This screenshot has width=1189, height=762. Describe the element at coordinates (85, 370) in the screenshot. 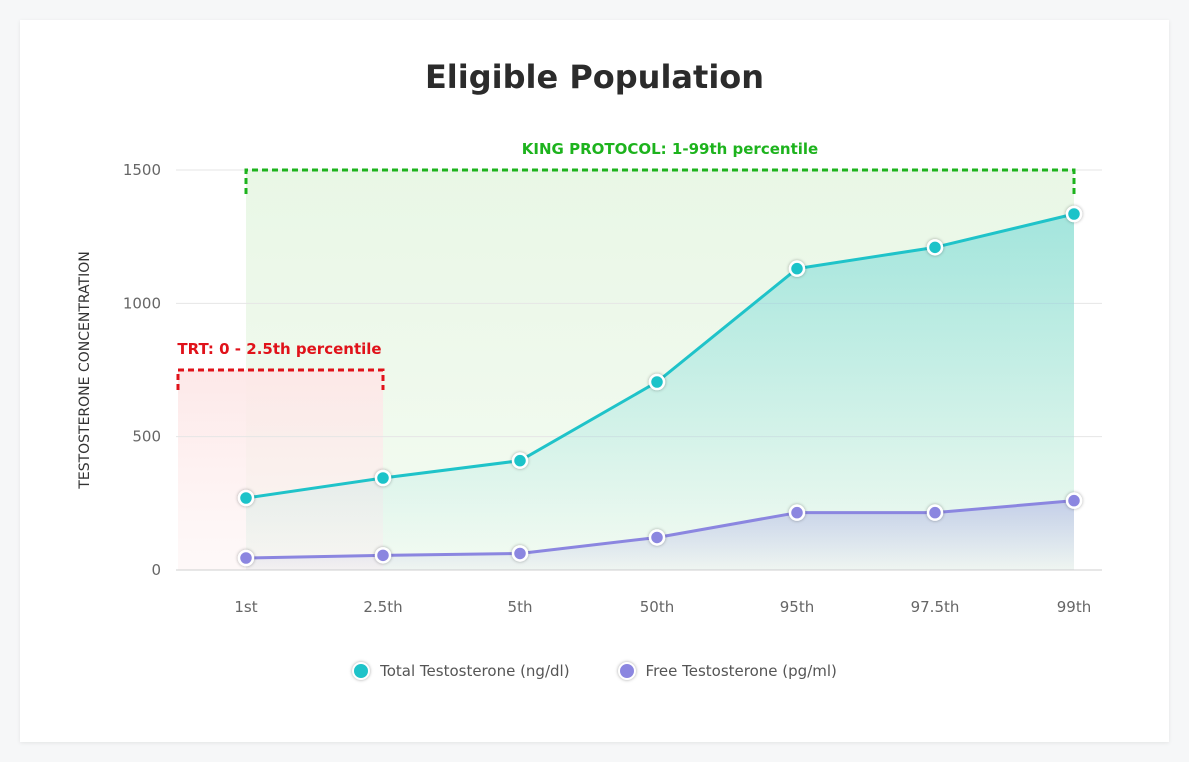

I see `y-axis-label: TESTOSTERONE CONCENTRATION` at that location.